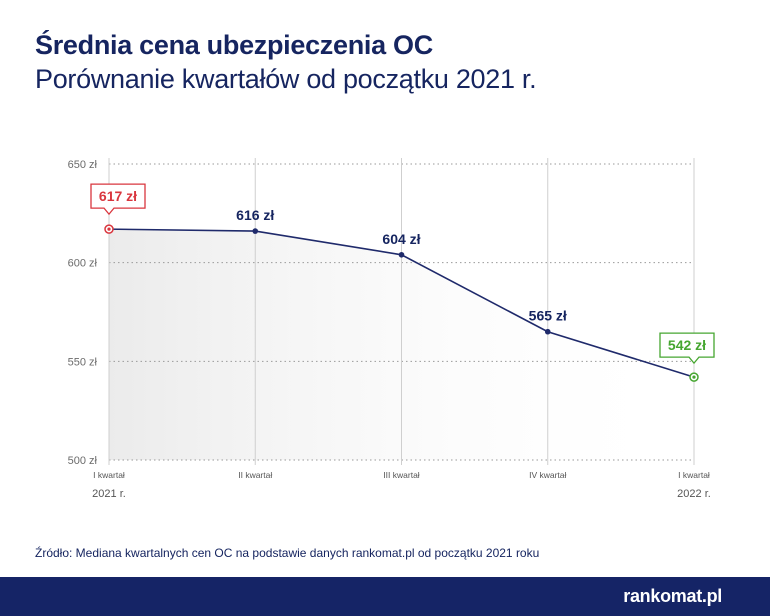 This screenshot has height=616, width=770. I want to click on y-tick-label: 650 zł, so click(83, 165).